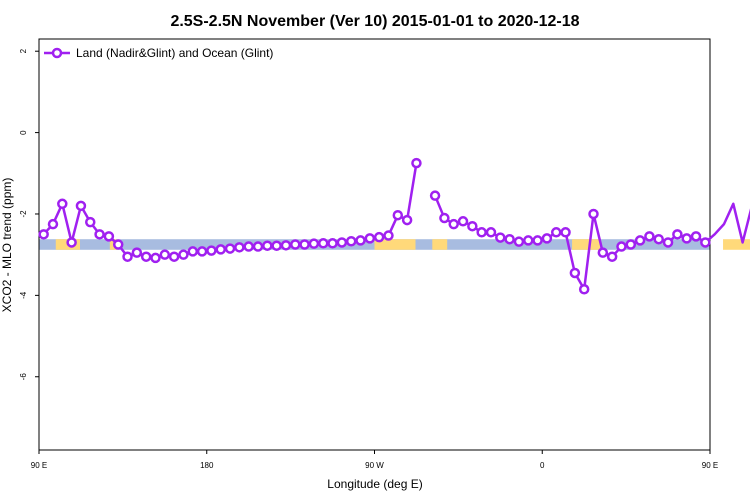 Image resolution: width=750 pixels, height=500 pixels. What do you see at coordinates (57, 53) in the screenshot?
I see `legend-marker-swatch` at bounding box center [57, 53].